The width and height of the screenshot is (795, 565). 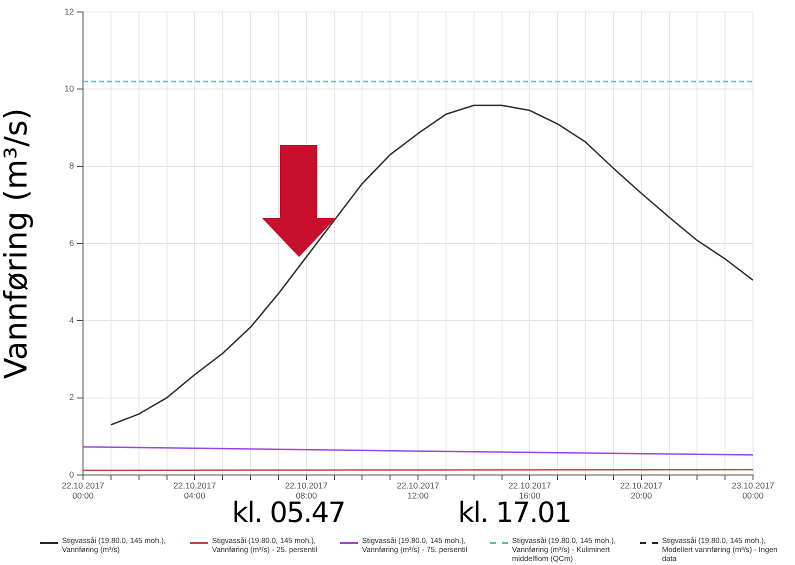 What do you see at coordinates (71, 474) in the screenshot?
I see `y-tick-label: 0` at bounding box center [71, 474].